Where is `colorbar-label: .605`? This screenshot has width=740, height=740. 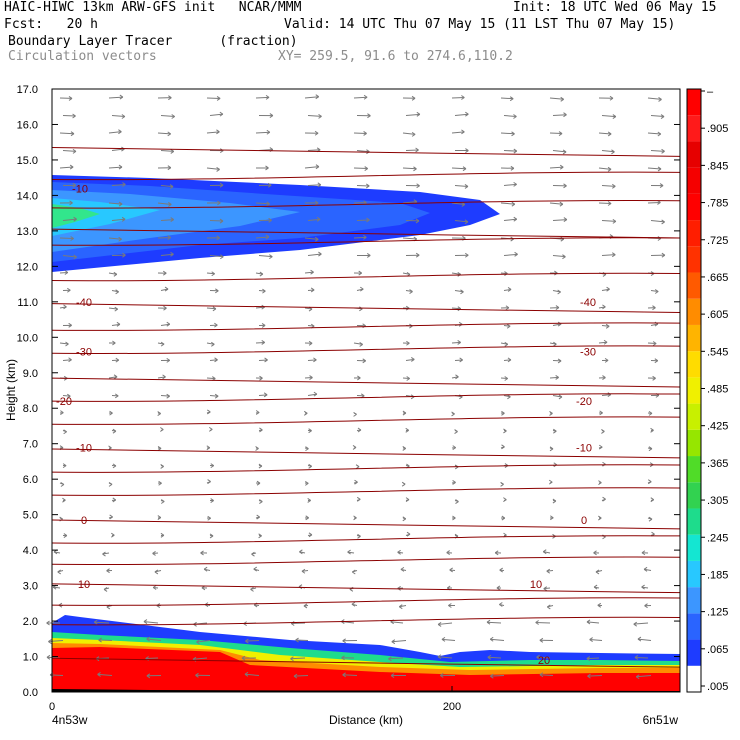
colorbar-label: .605 is located at coordinates (717, 315).